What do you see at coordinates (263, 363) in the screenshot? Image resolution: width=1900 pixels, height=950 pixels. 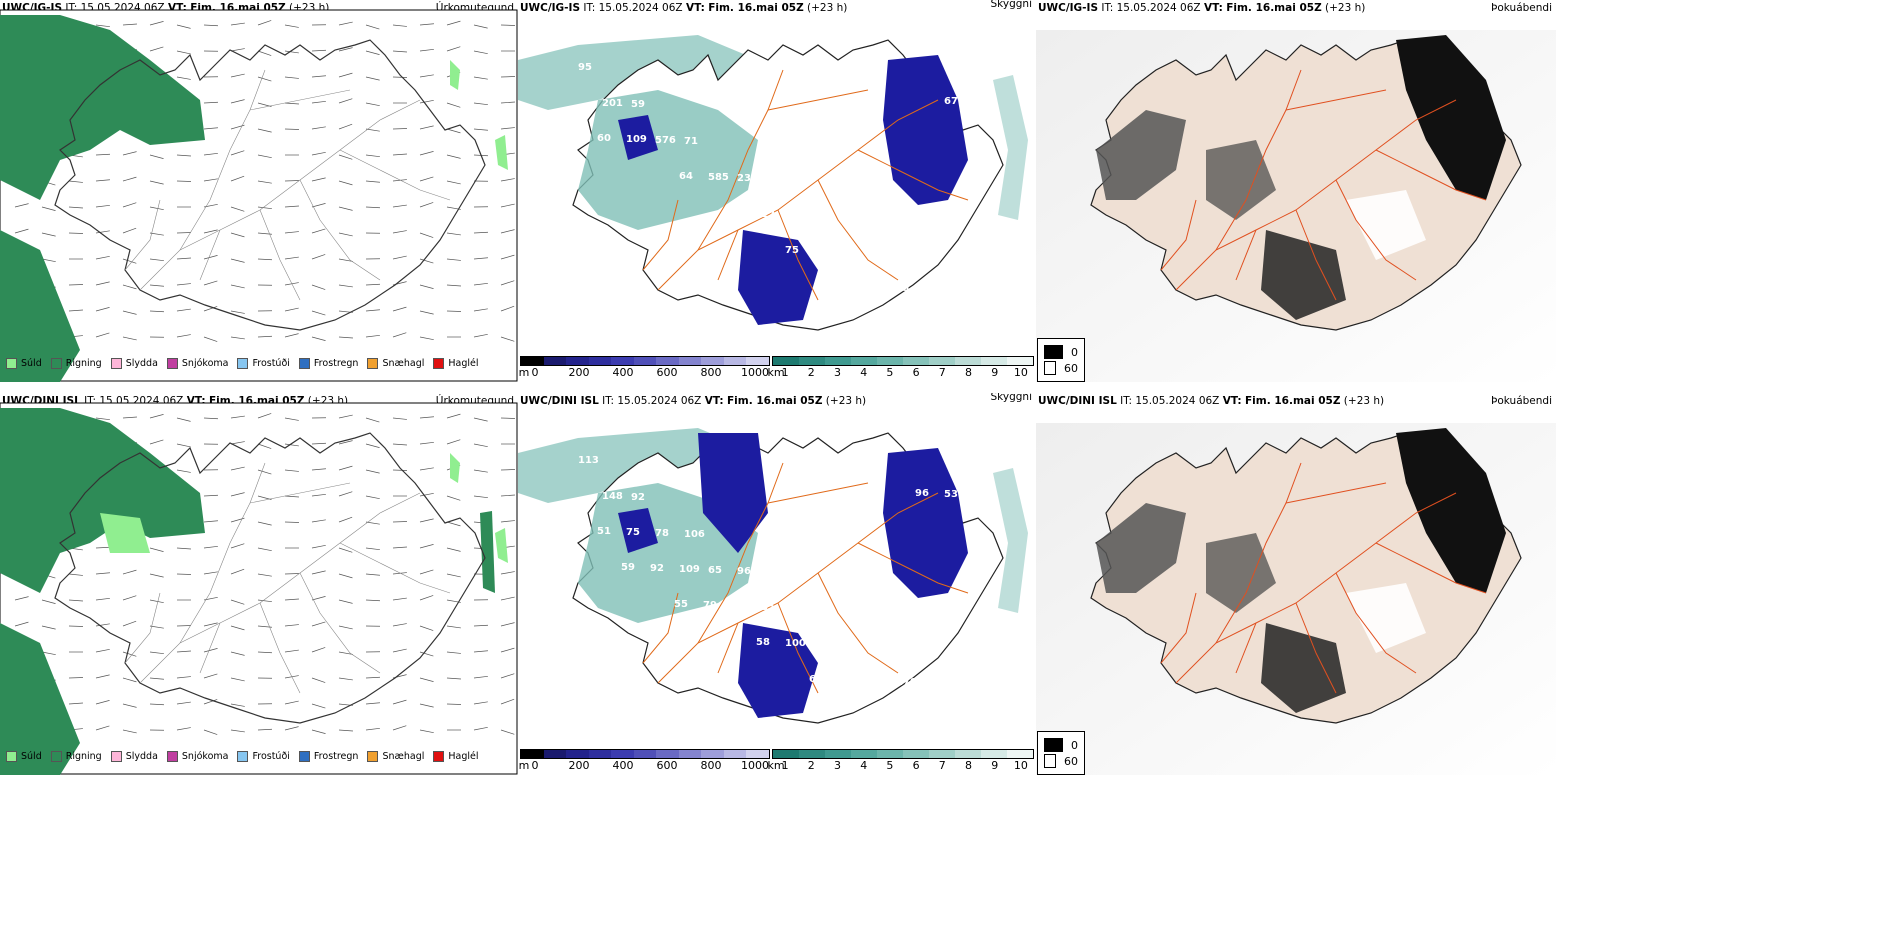 I see `legend-item: Frostúði` at bounding box center [263, 363].